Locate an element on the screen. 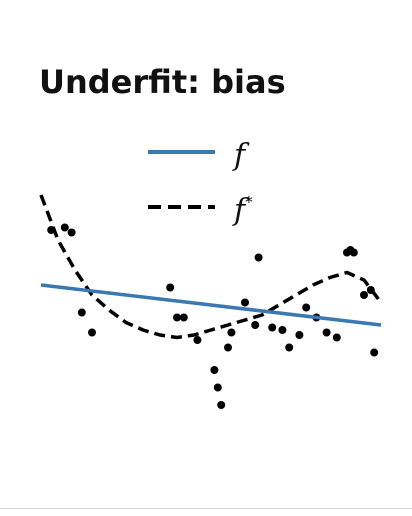 The height and width of the screenshot is (516, 412). chart-title: Underfit: bias is located at coordinates (162, 82).